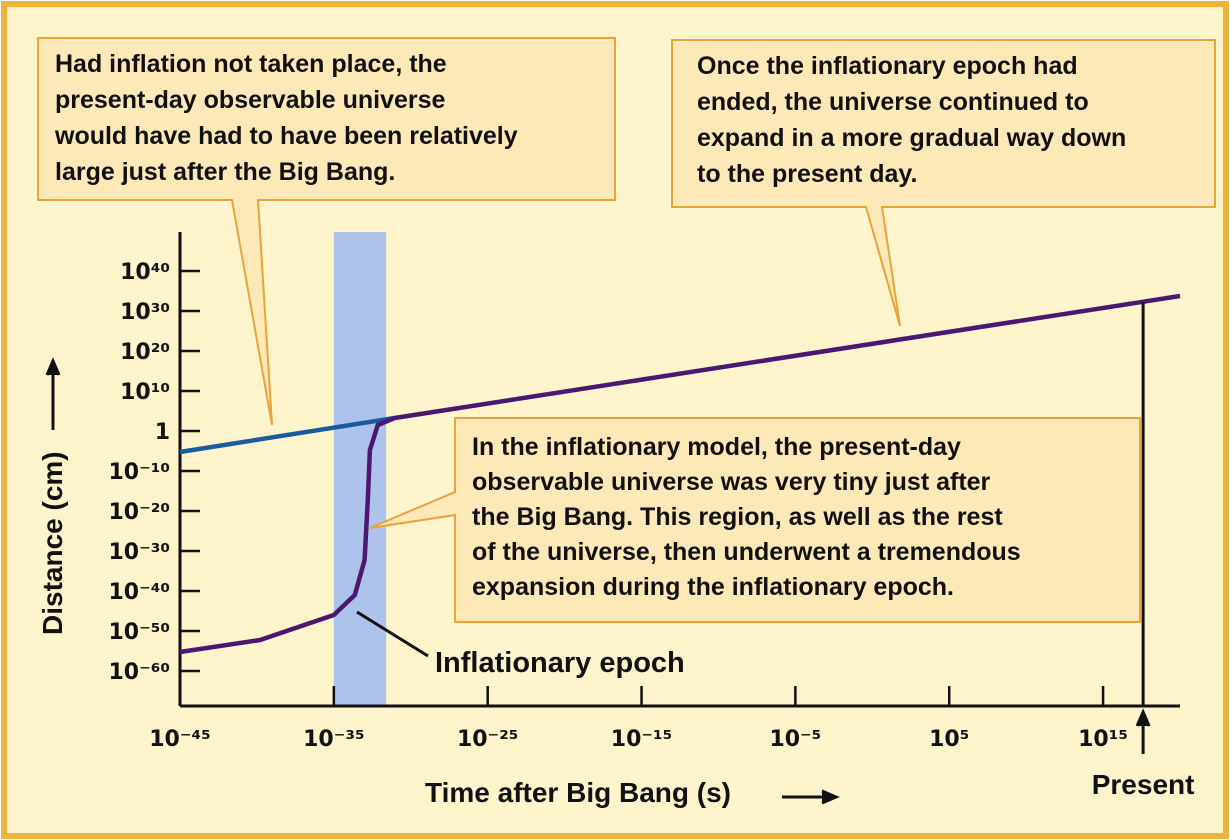 This screenshot has height=840, width=1230. I want to click on y-axis-arrow, so click(53, 393).